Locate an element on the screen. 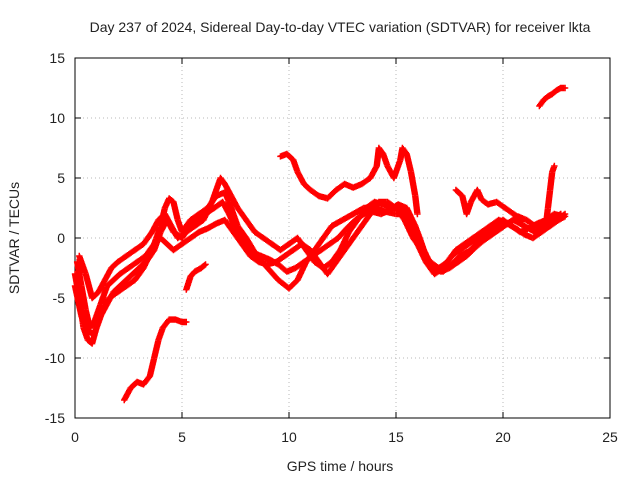 The image size is (640, 480). y-tick-label: 0 is located at coordinates (61, 238).